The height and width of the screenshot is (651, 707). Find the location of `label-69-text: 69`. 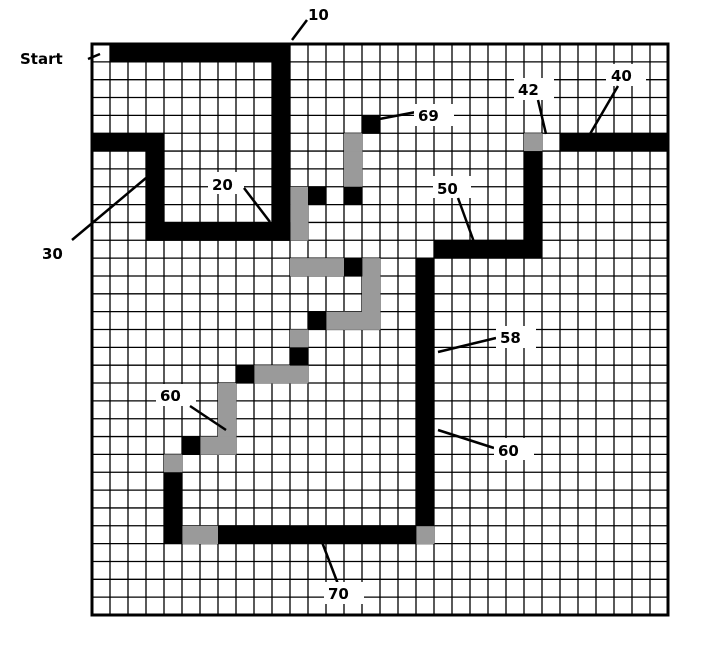

label-69-text: 69 is located at coordinates (428, 116).